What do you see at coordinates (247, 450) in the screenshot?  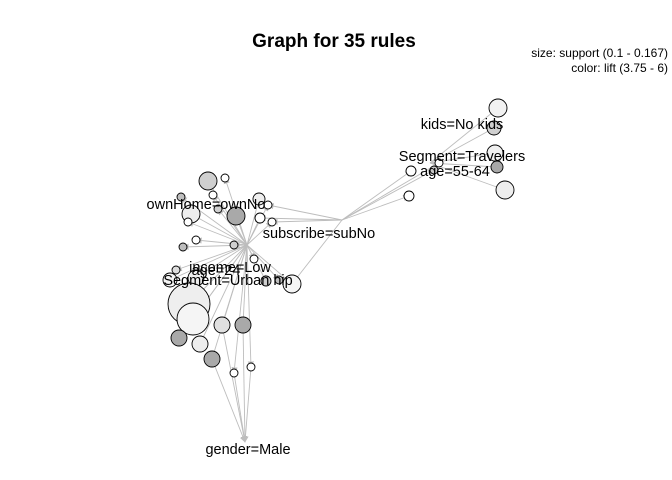 I see `item-label-gender: gender=Male` at bounding box center [247, 450].